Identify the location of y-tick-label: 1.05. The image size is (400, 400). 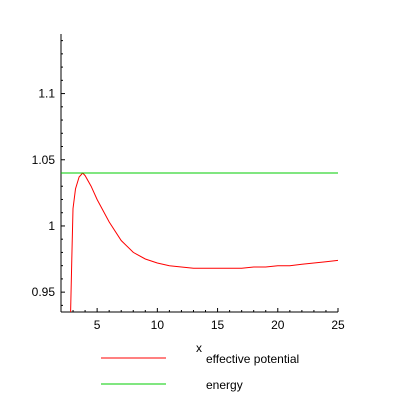
(44, 160).